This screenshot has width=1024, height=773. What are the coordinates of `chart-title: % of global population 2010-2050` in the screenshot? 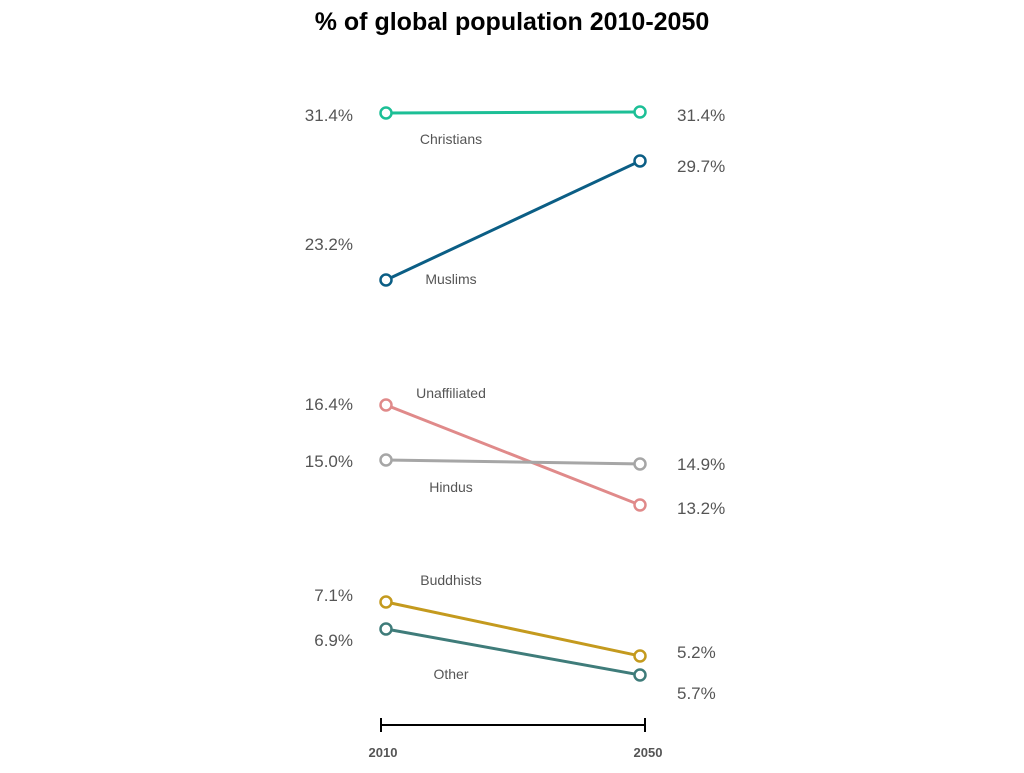 It's located at (512, 22).